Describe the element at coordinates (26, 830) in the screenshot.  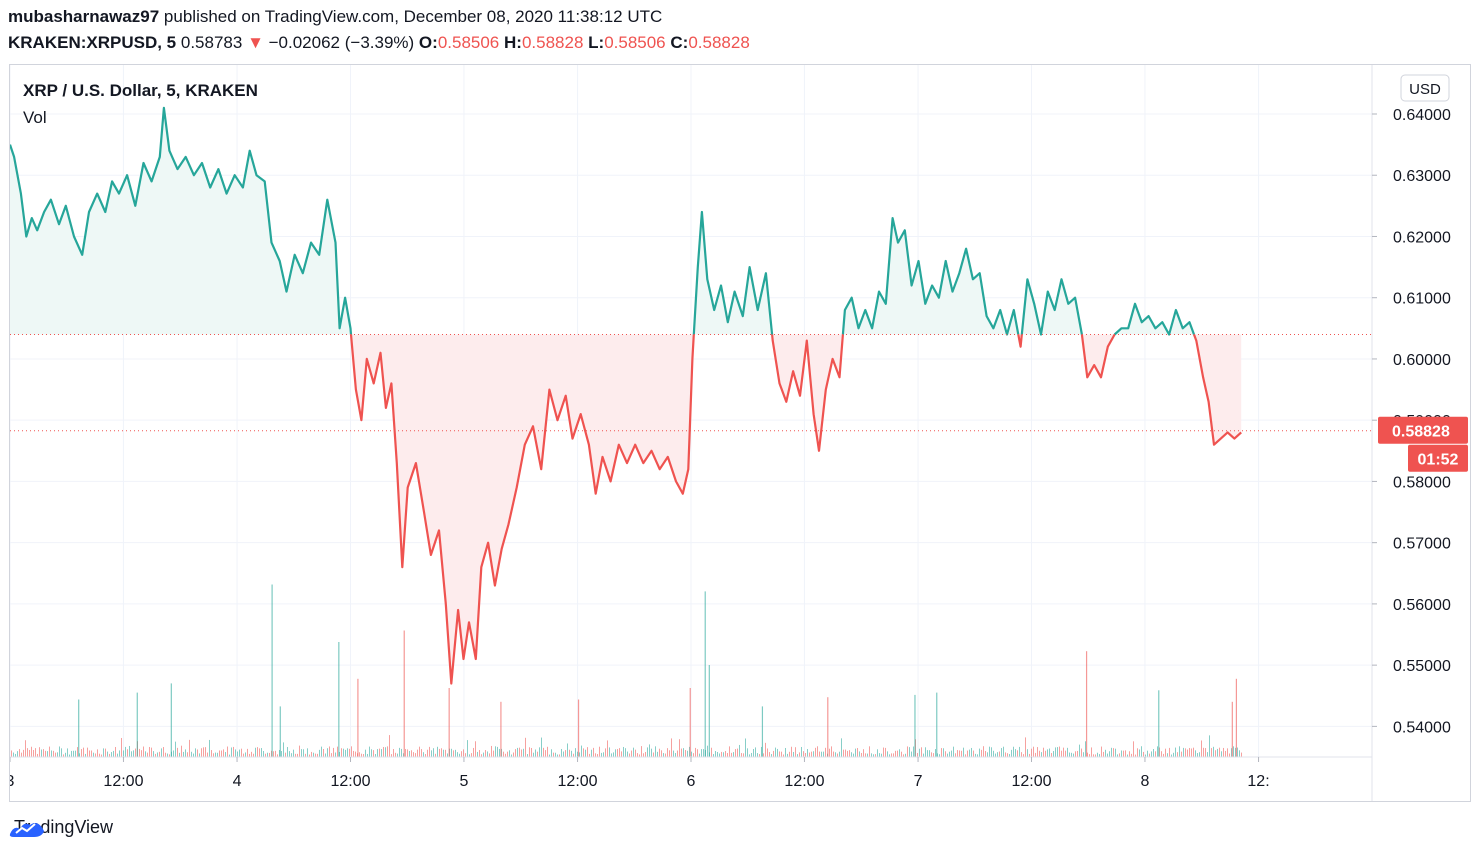
I see `tradingview-logo-icon` at that location.